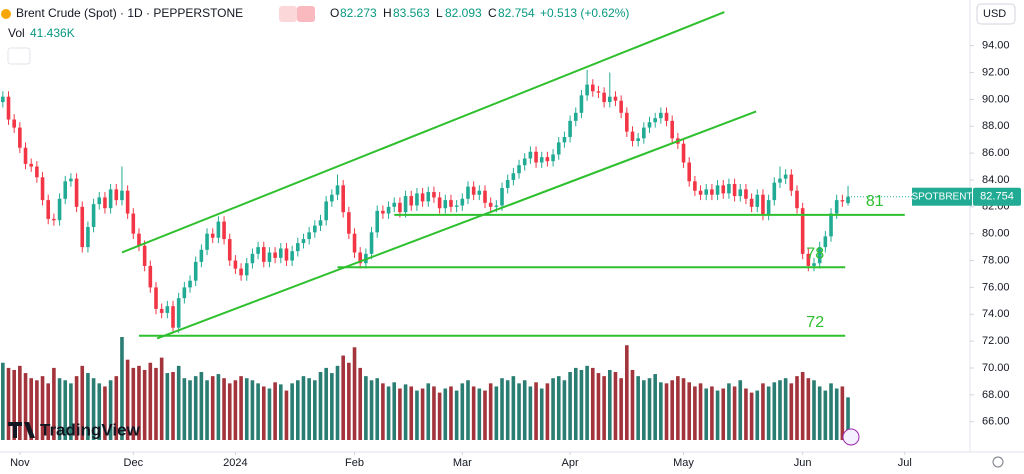  What do you see at coordinates (570, 463) in the screenshot?
I see `x-tick-label: Apr` at bounding box center [570, 463].